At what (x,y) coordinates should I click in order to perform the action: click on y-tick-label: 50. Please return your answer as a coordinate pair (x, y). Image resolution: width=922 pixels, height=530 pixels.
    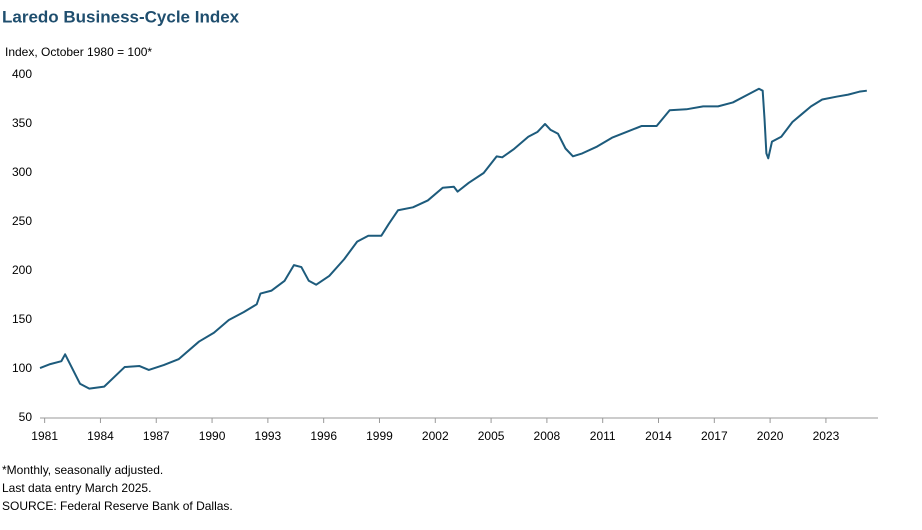
    Looking at the image, I should click on (26, 417).